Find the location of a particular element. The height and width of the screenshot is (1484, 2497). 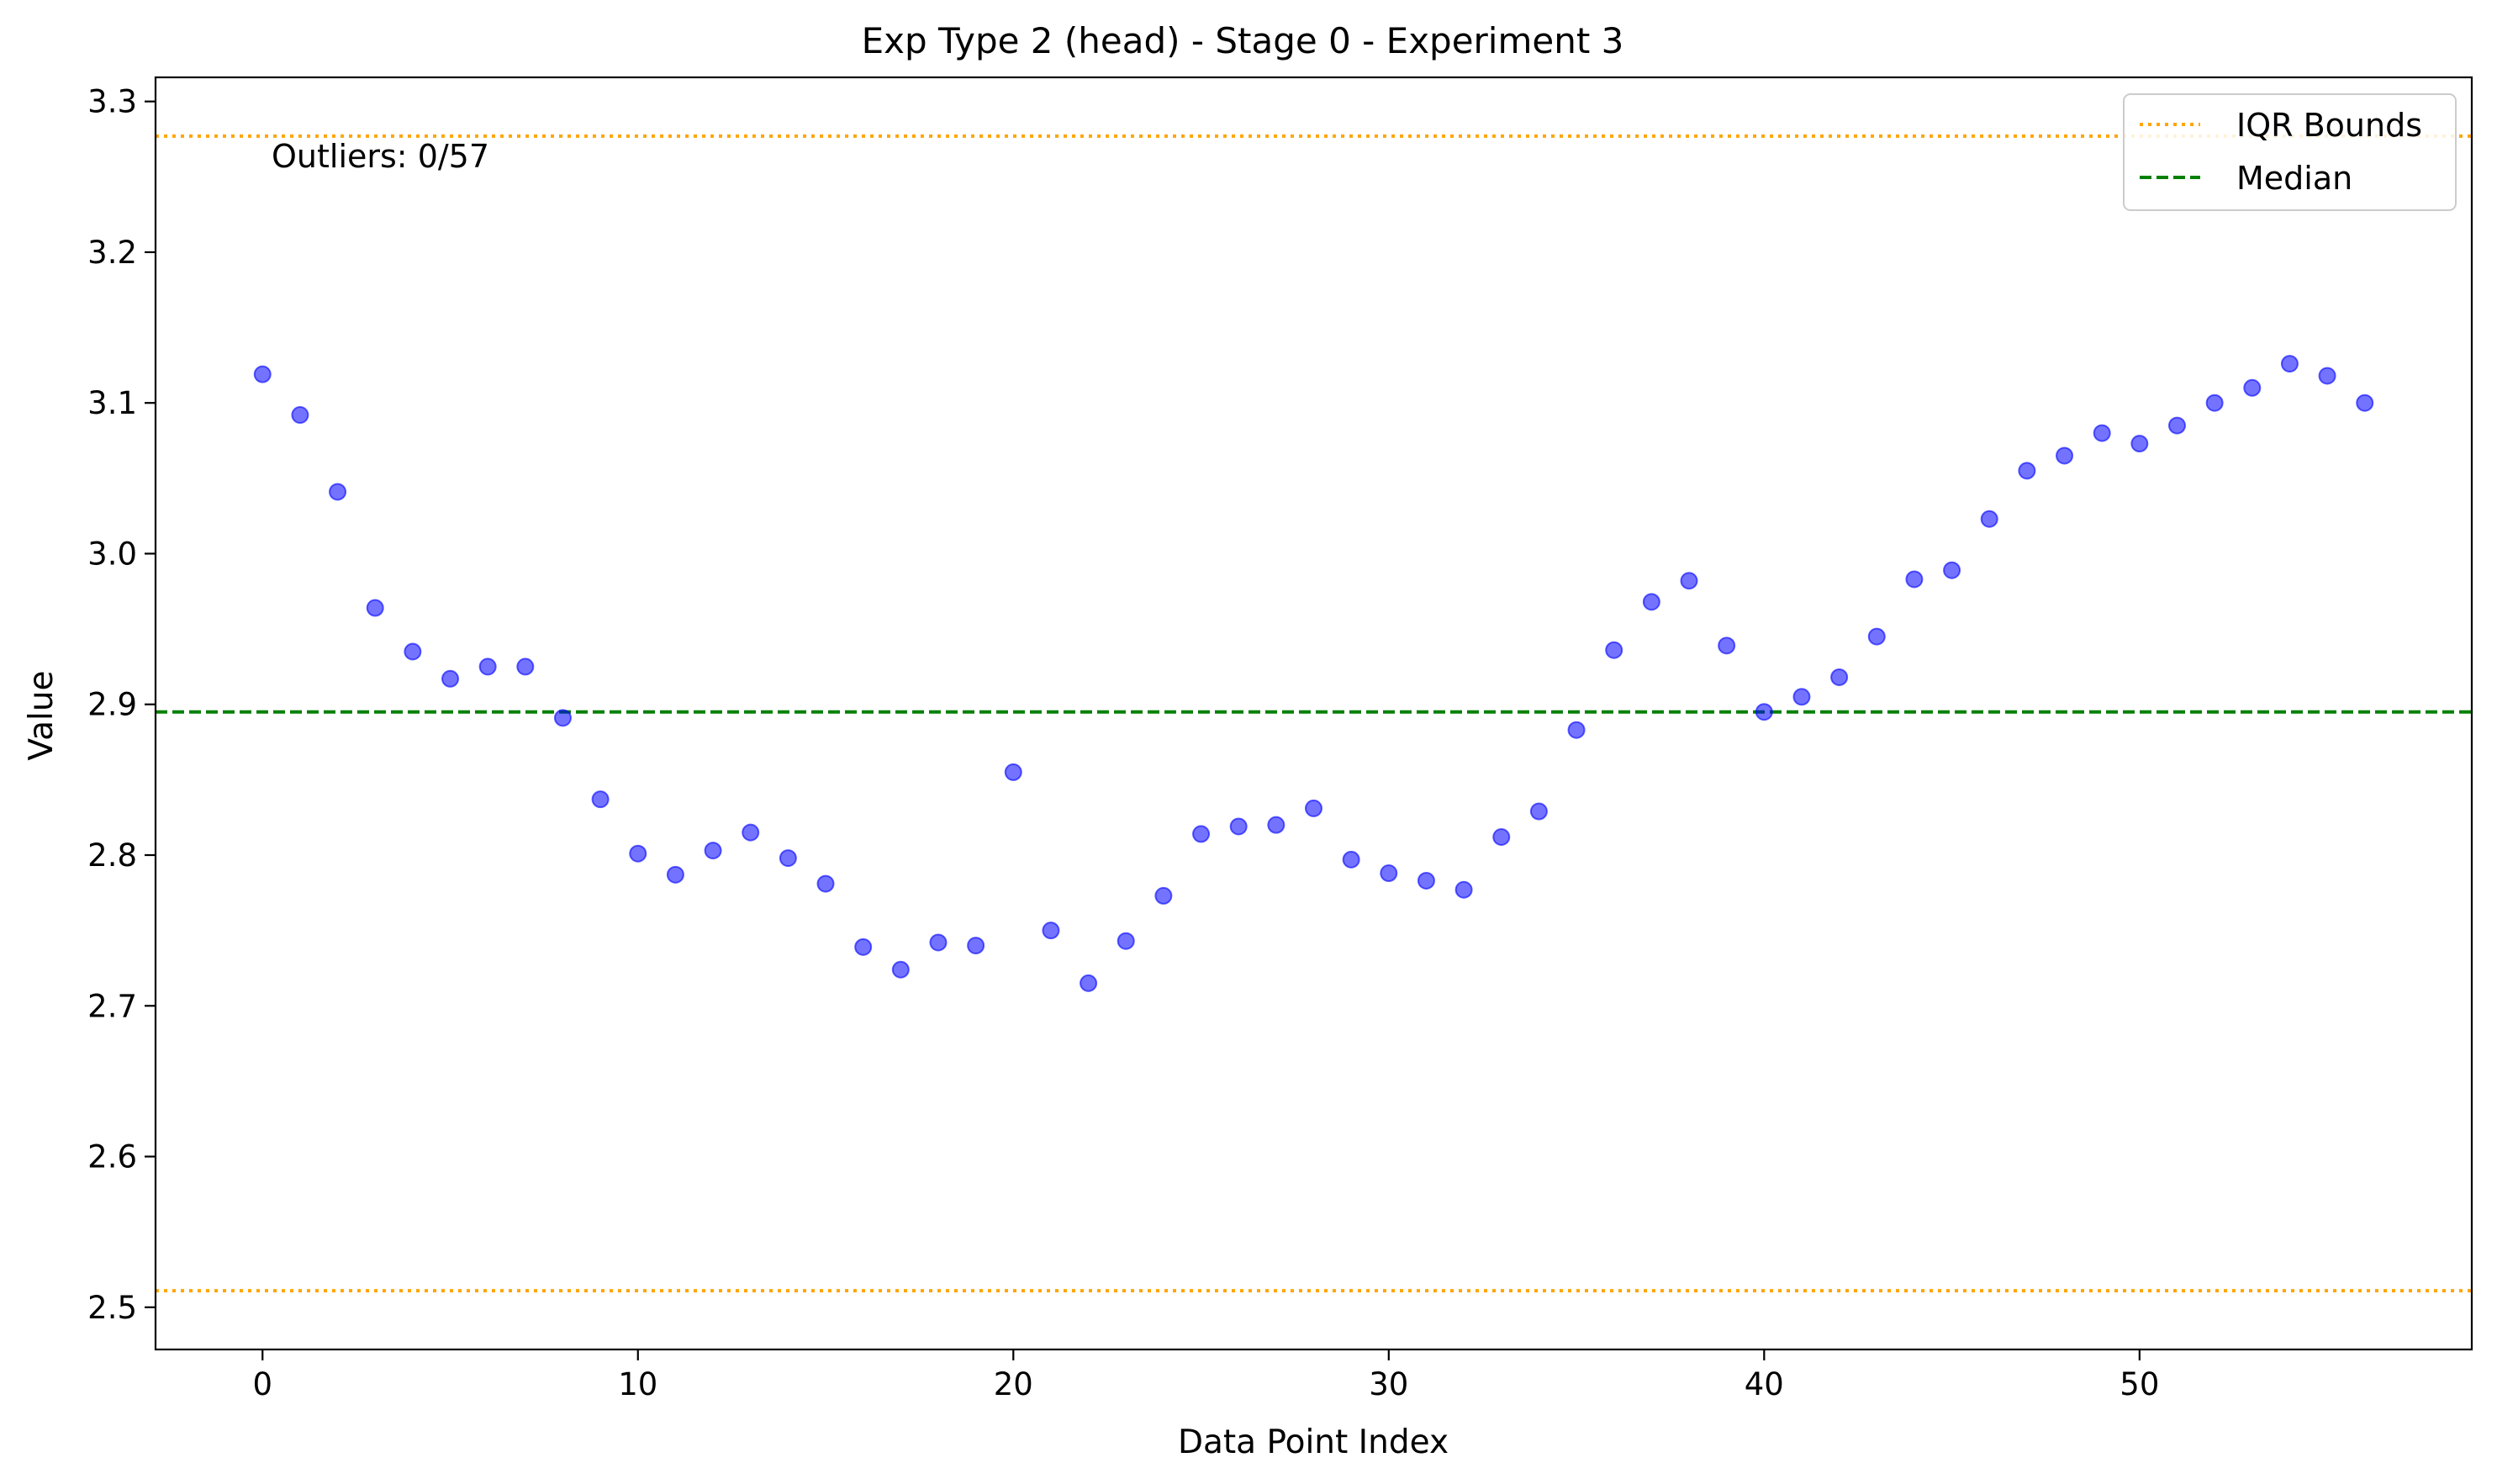

x-tick-label: 20 is located at coordinates (1013, 1384).